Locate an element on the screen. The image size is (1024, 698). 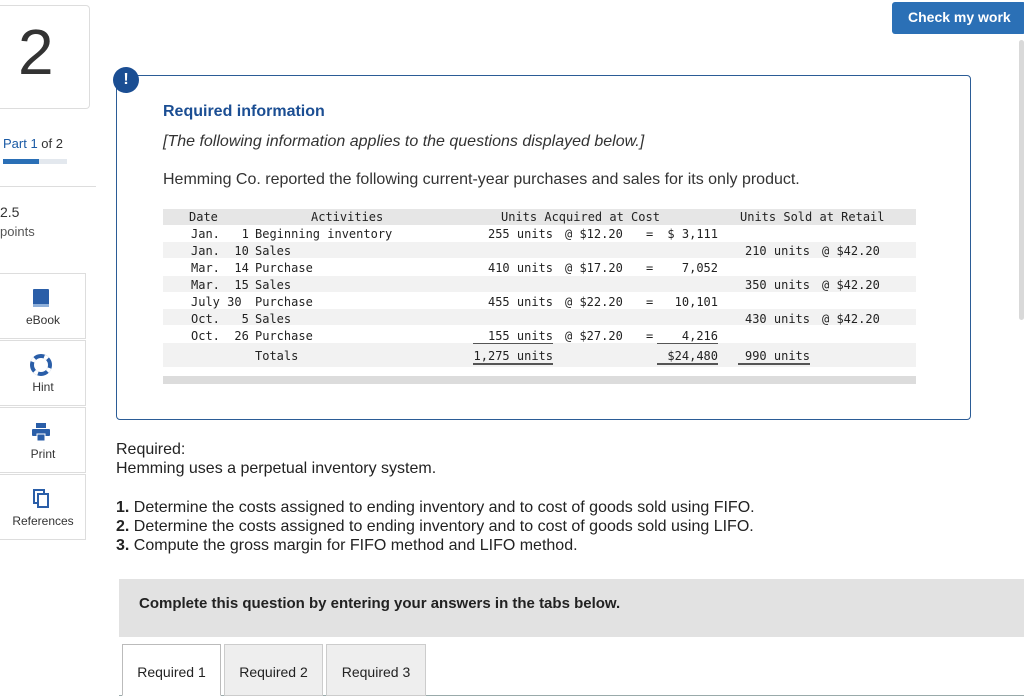
hint-label: Hint is located at coordinates (43, 387).